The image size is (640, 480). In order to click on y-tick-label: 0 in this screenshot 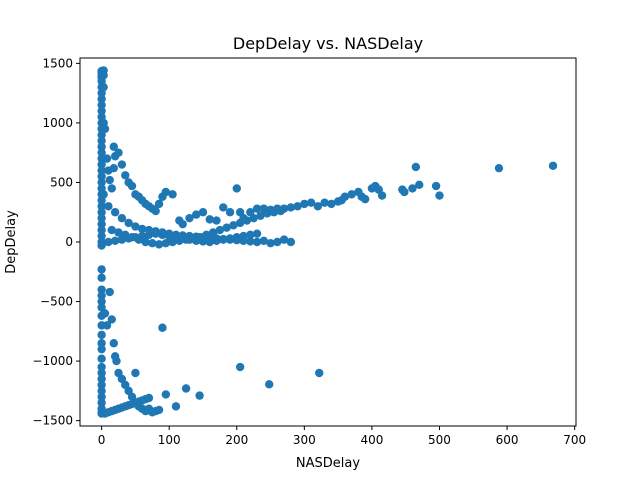, I will do `click(69, 242)`.